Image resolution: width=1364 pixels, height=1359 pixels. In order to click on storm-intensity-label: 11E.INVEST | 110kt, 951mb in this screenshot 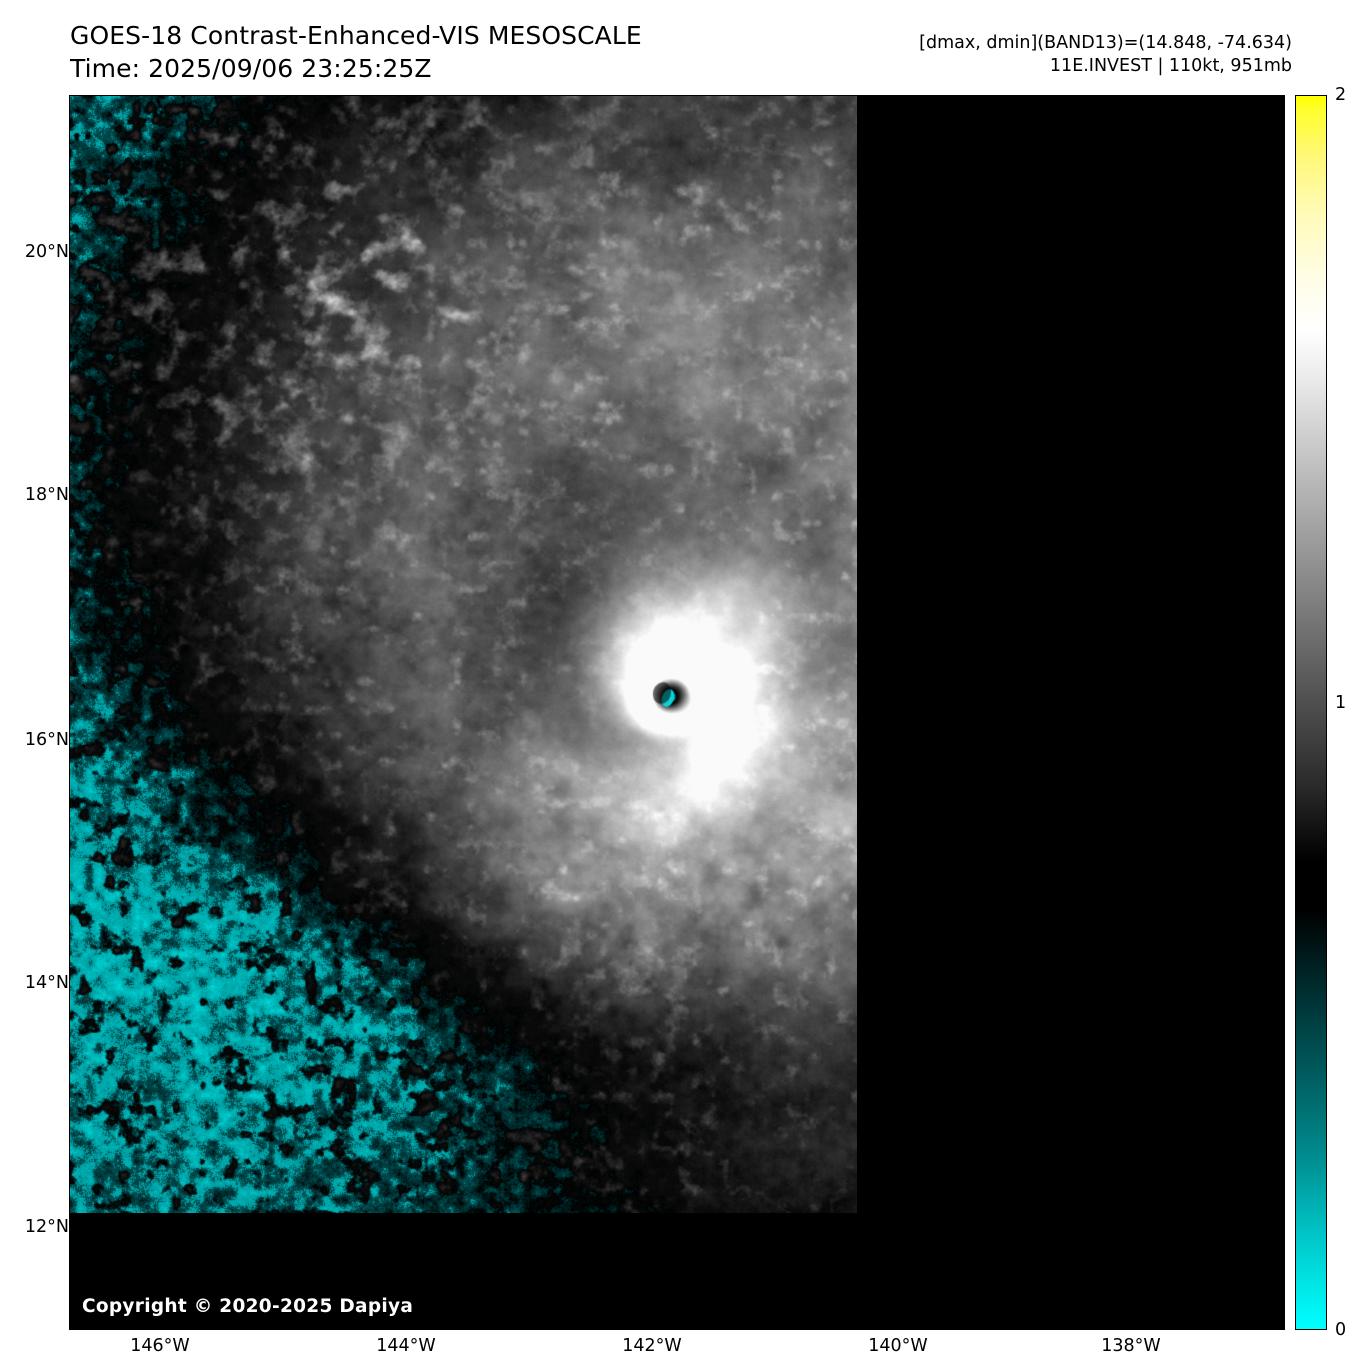, I will do `click(1170, 66)`.